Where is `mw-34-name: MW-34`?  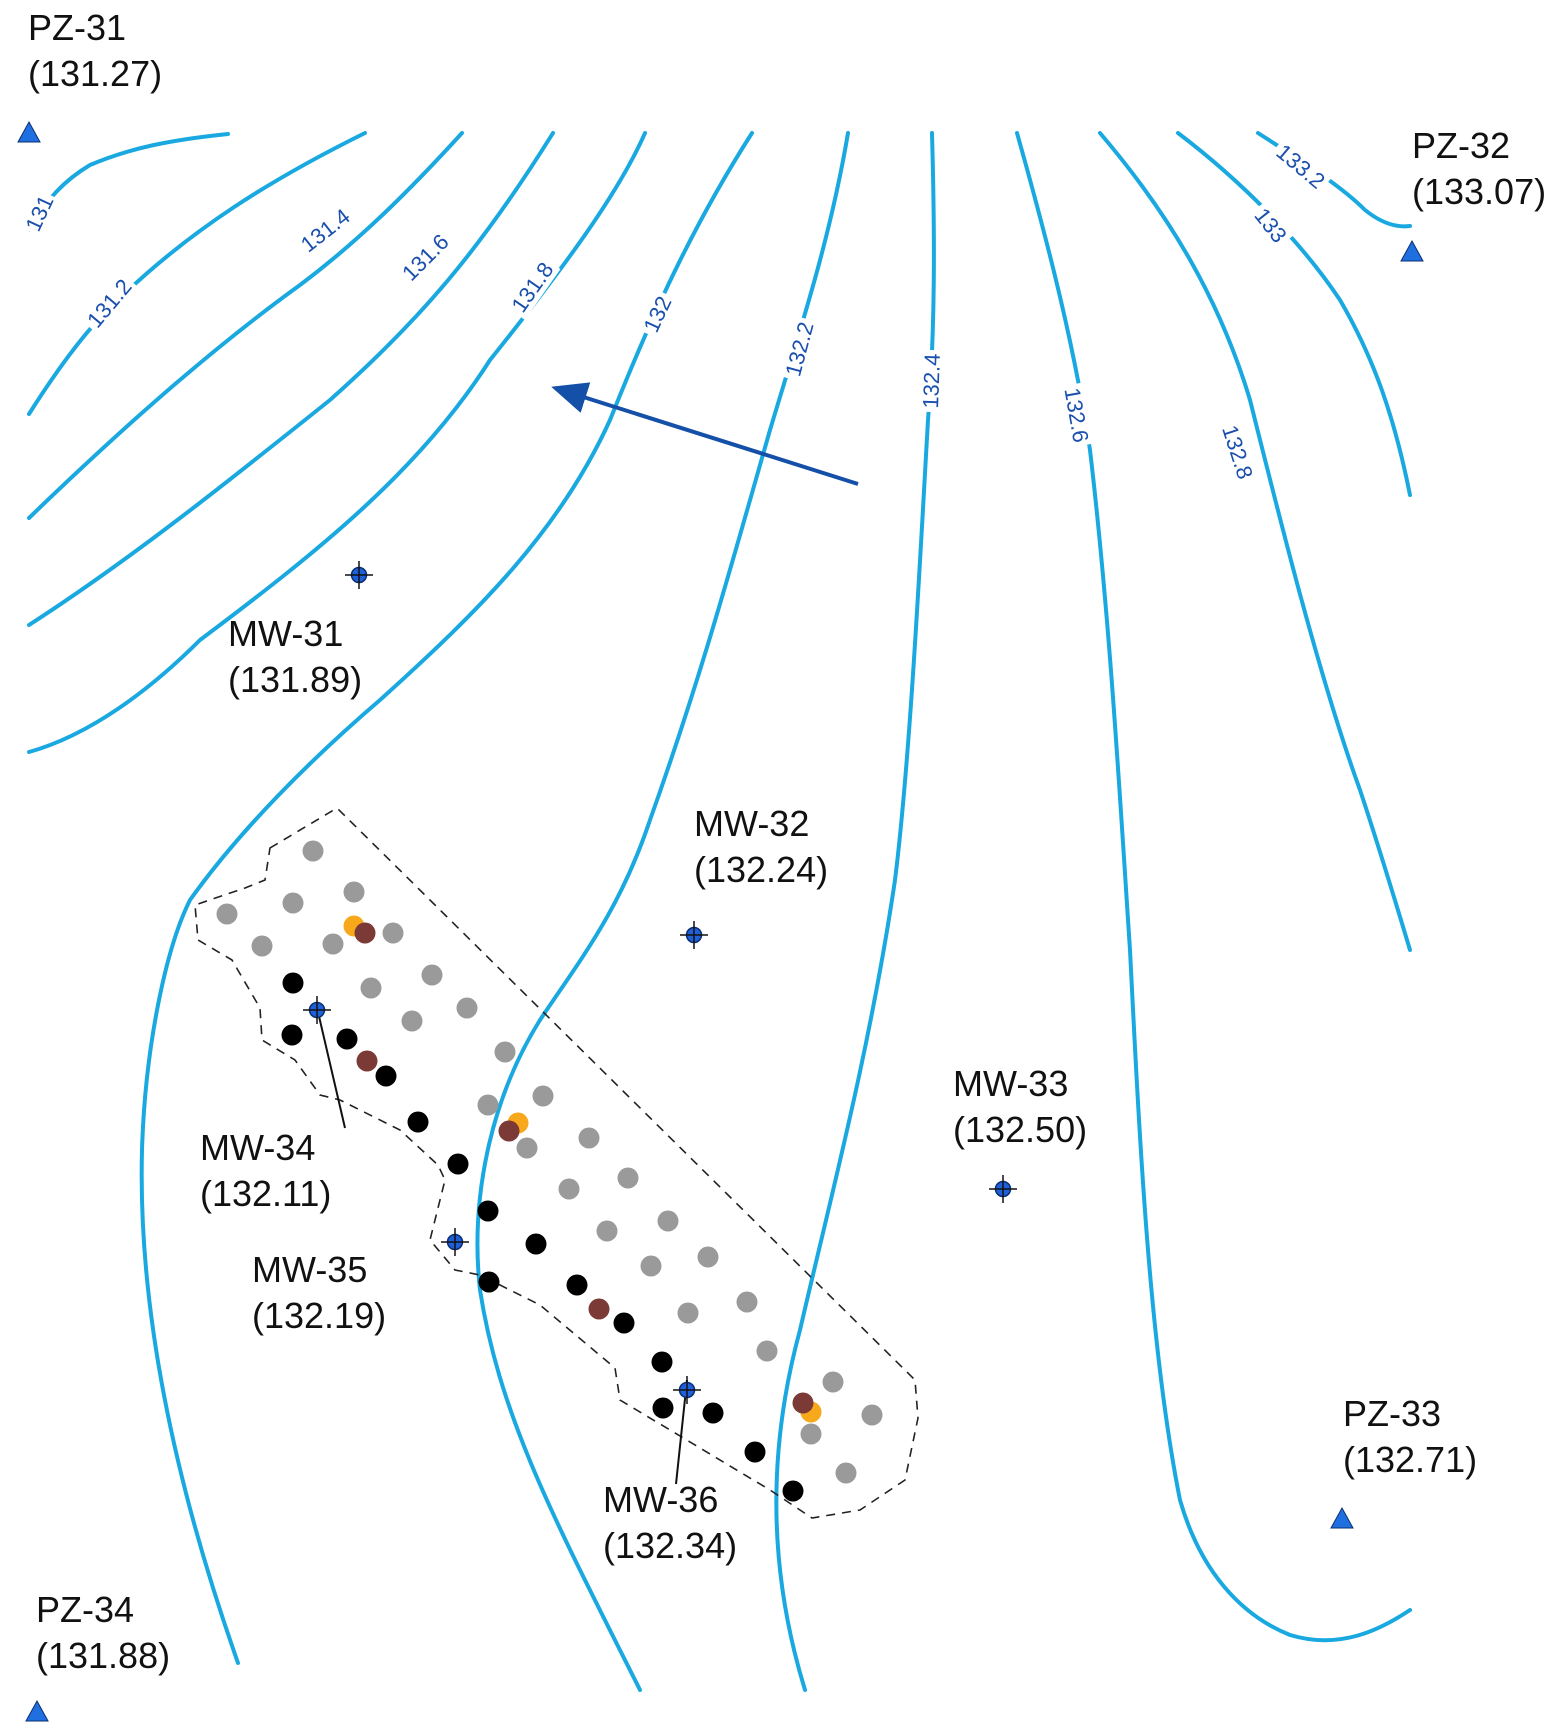
mw-34-name: MW-34 is located at coordinates (257, 1147).